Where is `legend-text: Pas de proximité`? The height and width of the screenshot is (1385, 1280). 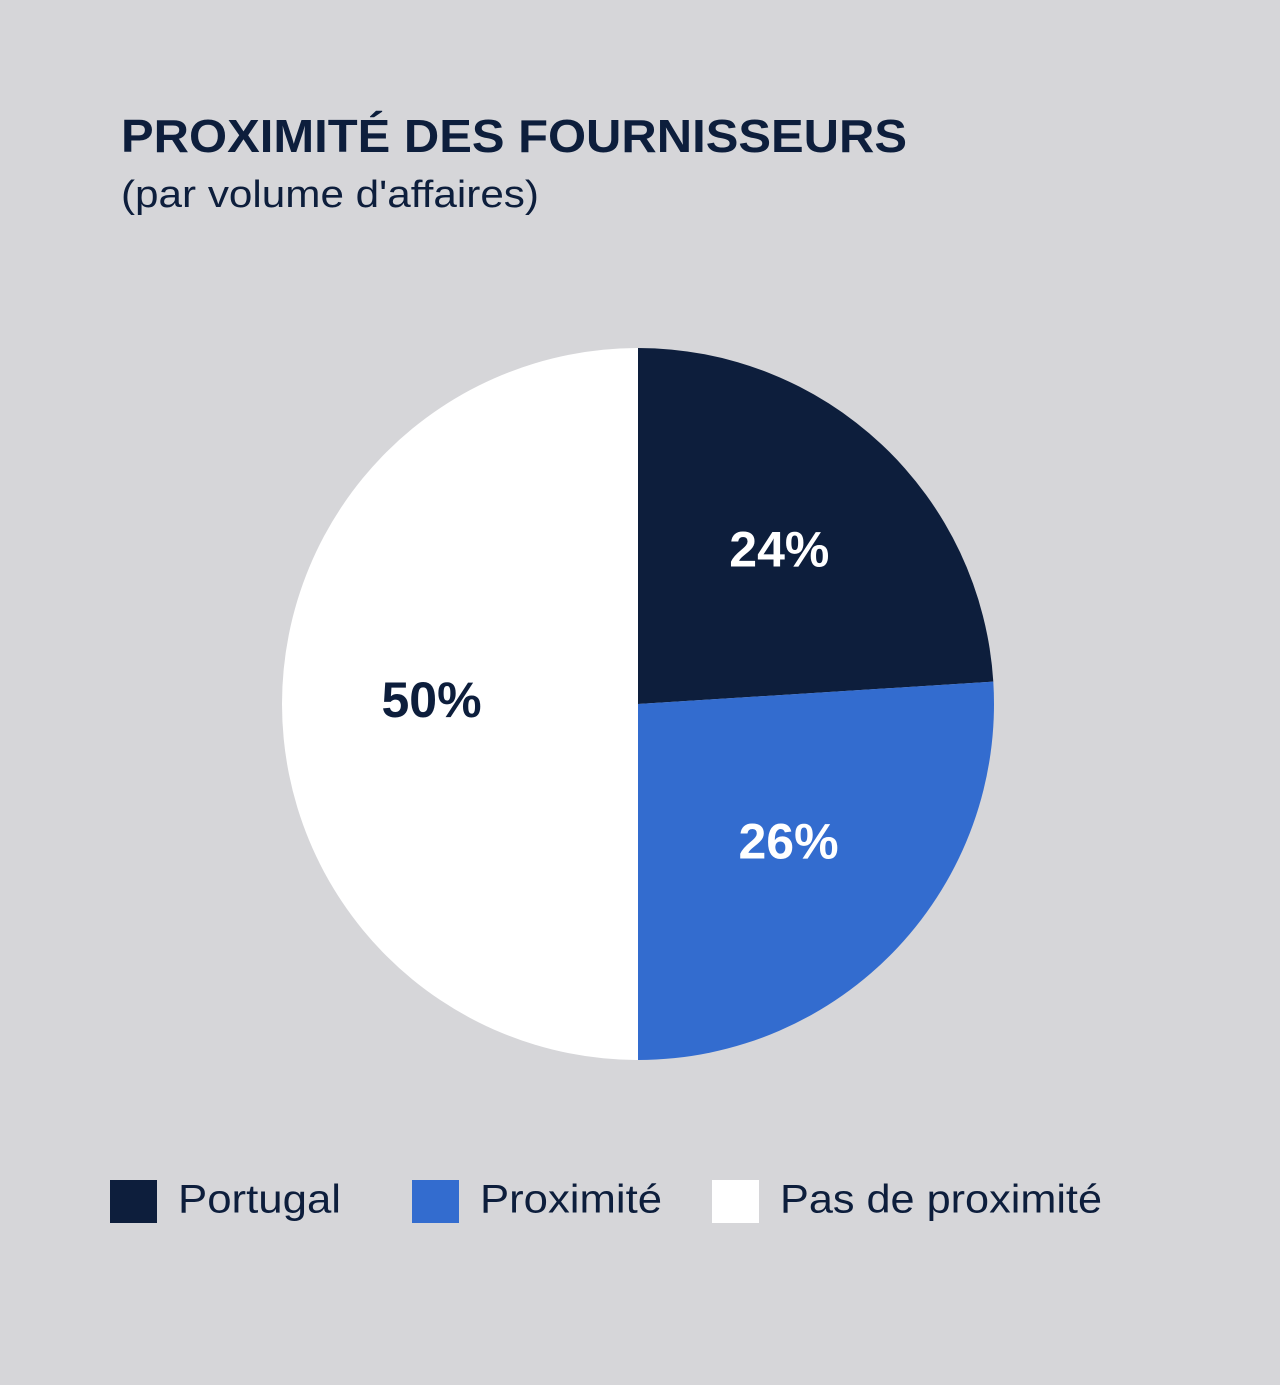
legend-text: Pas de proximité is located at coordinates (941, 1200).